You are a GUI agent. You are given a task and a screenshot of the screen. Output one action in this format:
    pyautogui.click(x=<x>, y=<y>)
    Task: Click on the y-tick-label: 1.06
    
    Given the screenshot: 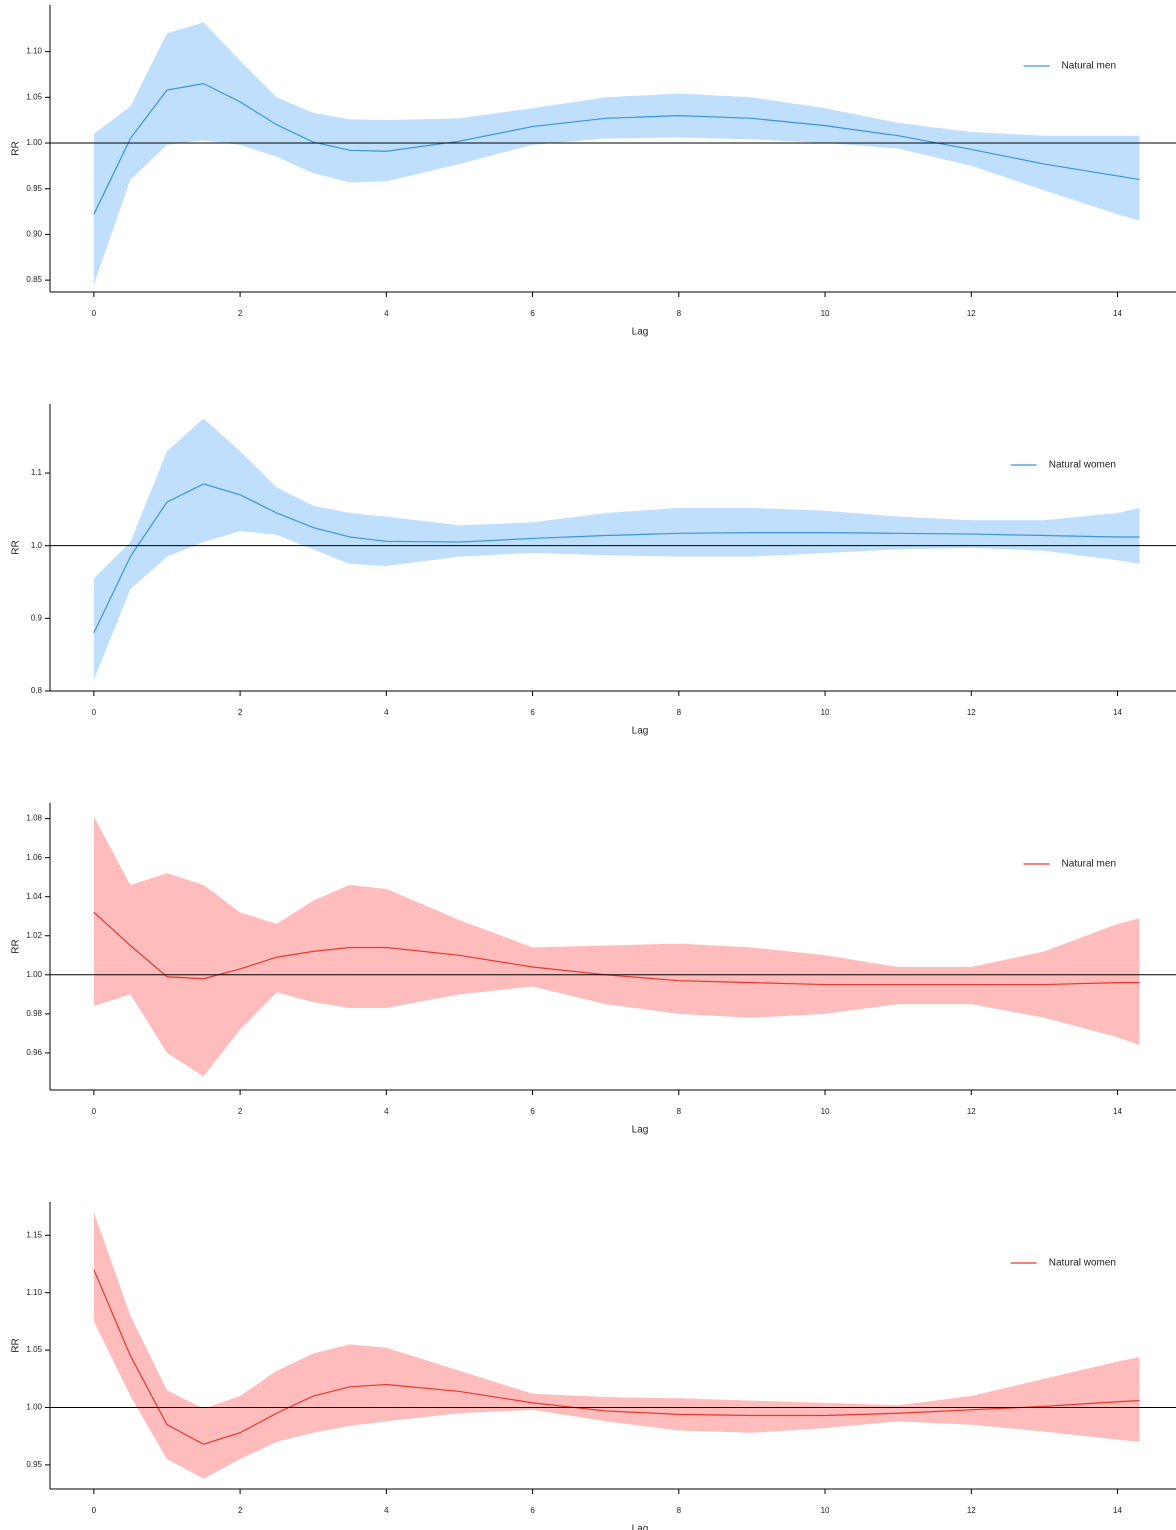 What is the action you would take?
    pyautogui.click(x=34, y=857)
    